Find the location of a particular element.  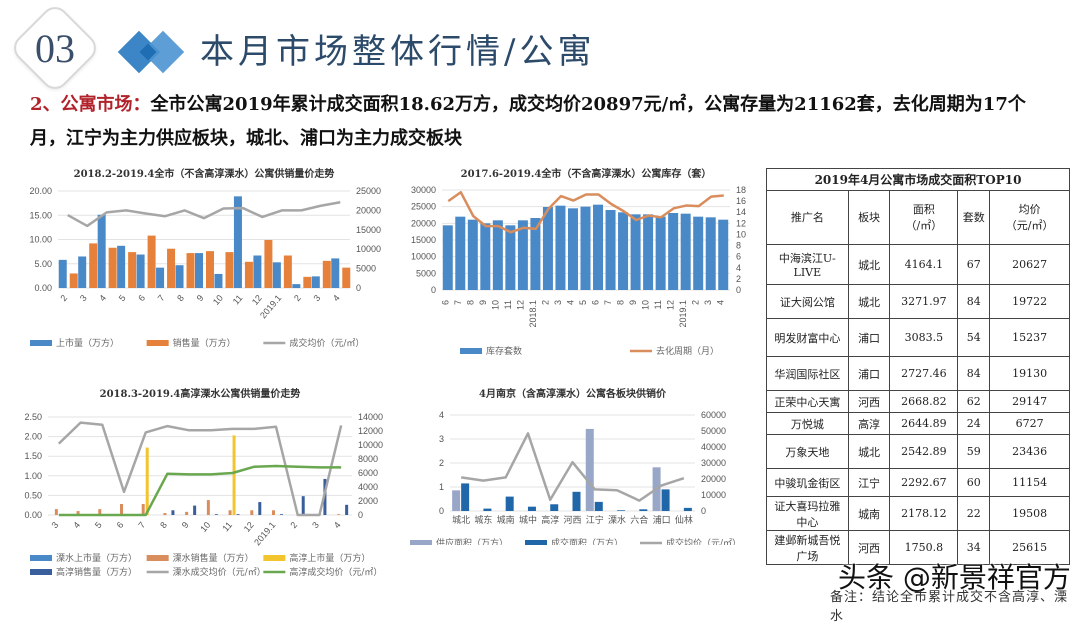

svg-text: 6000 is located at coordinates (368, 473).